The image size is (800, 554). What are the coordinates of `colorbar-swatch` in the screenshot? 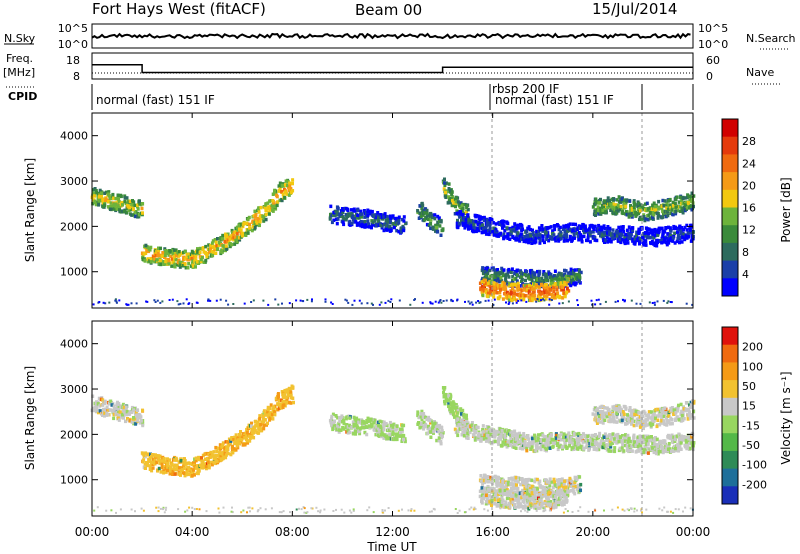 It's located at (730, 252).